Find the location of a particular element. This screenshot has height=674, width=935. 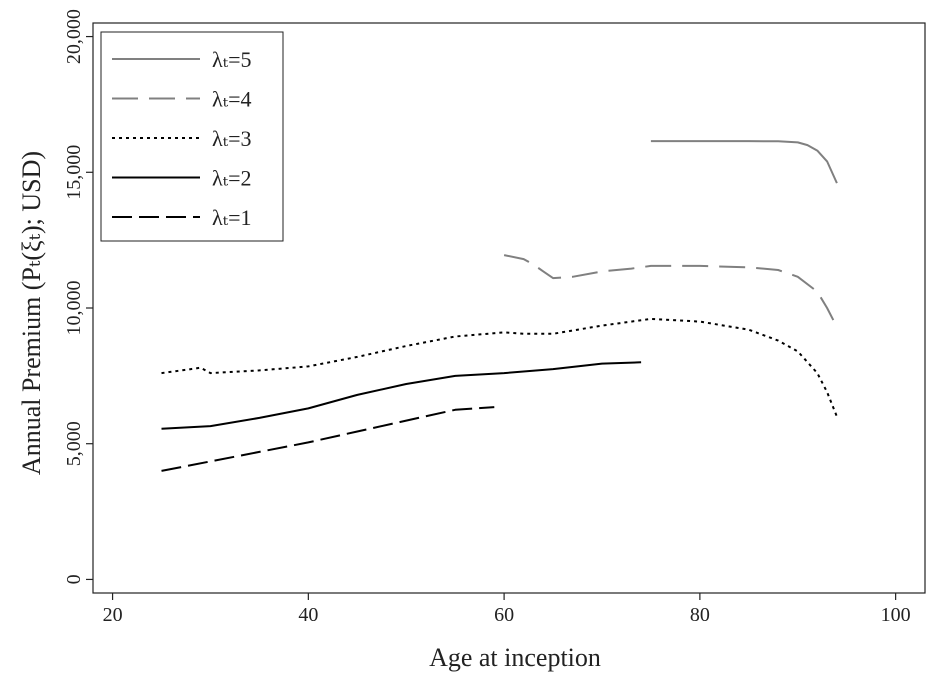

legend-label-1: λₜ=5 is located at coordinates (232, 59).